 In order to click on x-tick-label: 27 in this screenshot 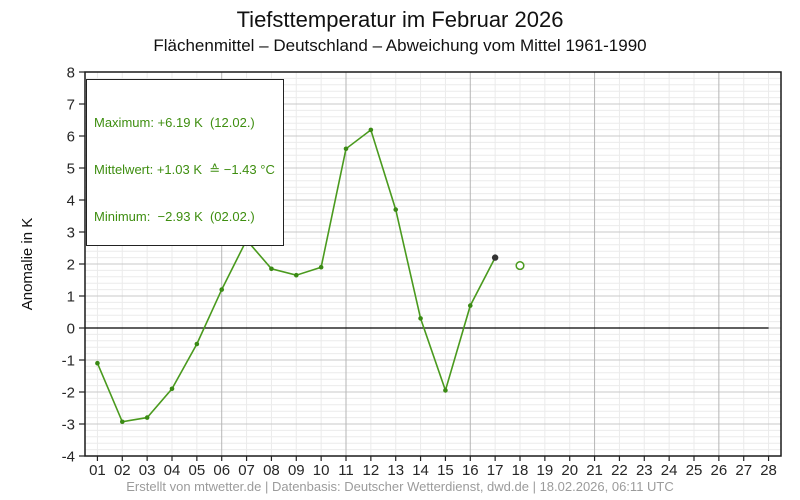, I will do `click(743, 470)`.